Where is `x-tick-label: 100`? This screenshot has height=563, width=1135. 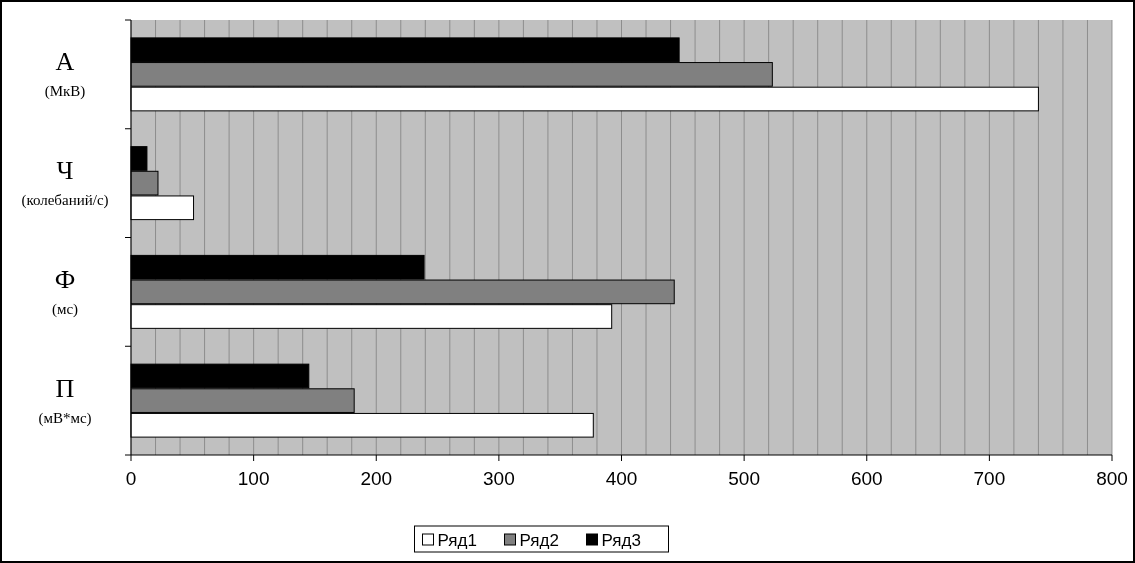 x-tick-label: 100 is located at coordinates (253, 478).